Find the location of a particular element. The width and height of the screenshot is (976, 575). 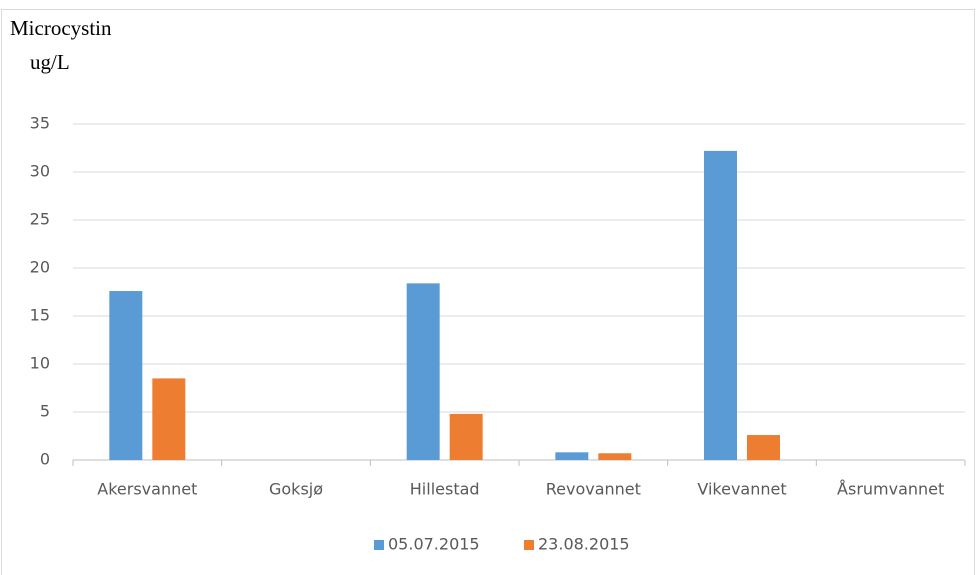

y-tick-label: 20 is located at coordinates (40, 267).